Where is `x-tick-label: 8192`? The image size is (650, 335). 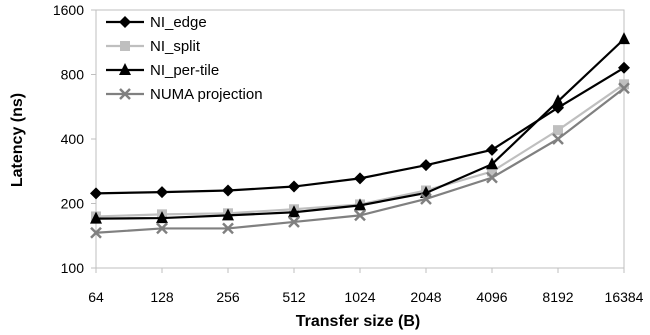 x-tick-label: 8192 is located at coordinates (557, 297).